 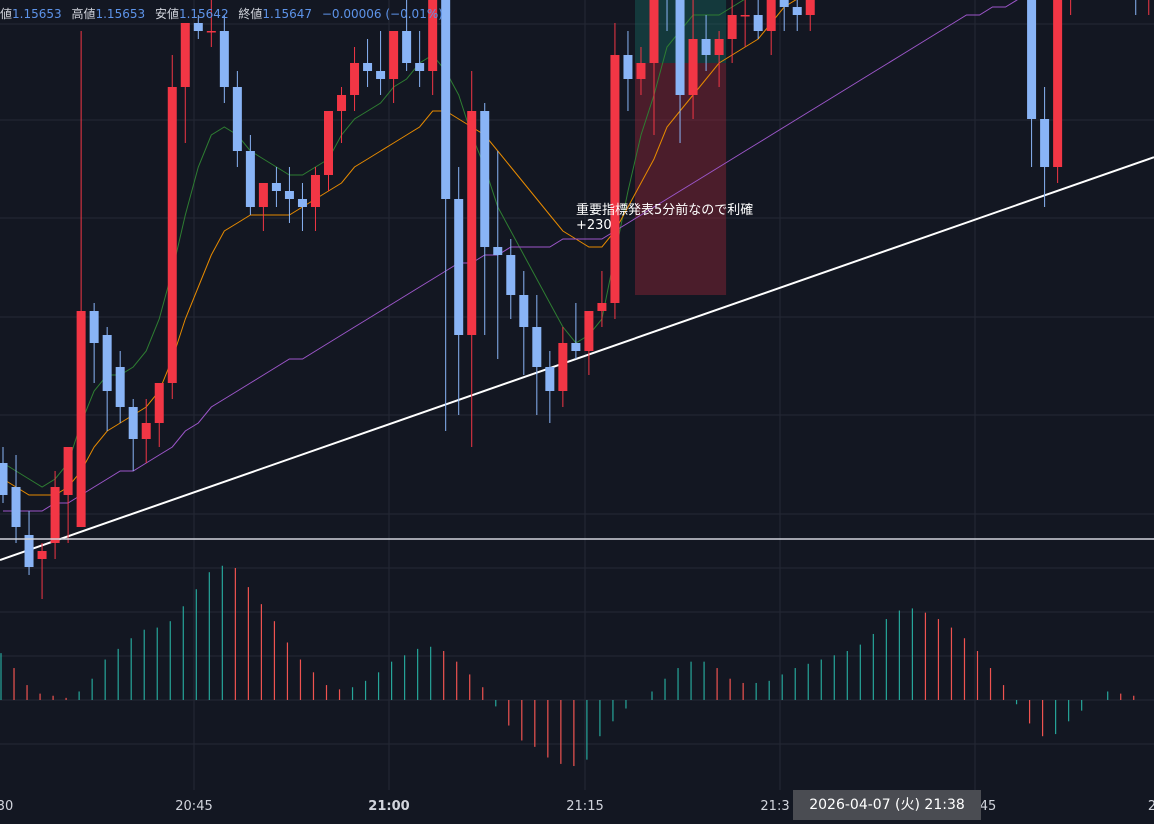 I want to click on low-value: 1.15642, so click(x=203, y=14).